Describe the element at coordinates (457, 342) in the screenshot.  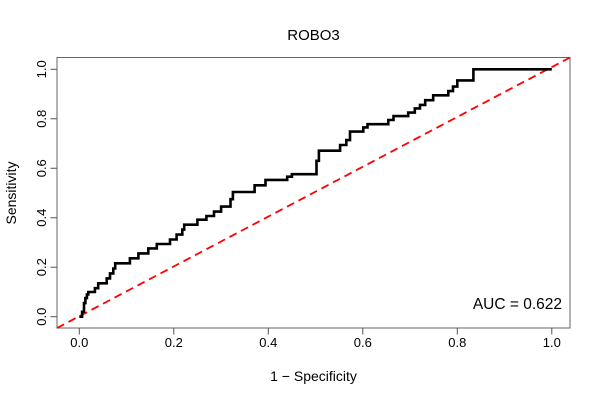
I see `x-tick-label: 0.8` at that location.